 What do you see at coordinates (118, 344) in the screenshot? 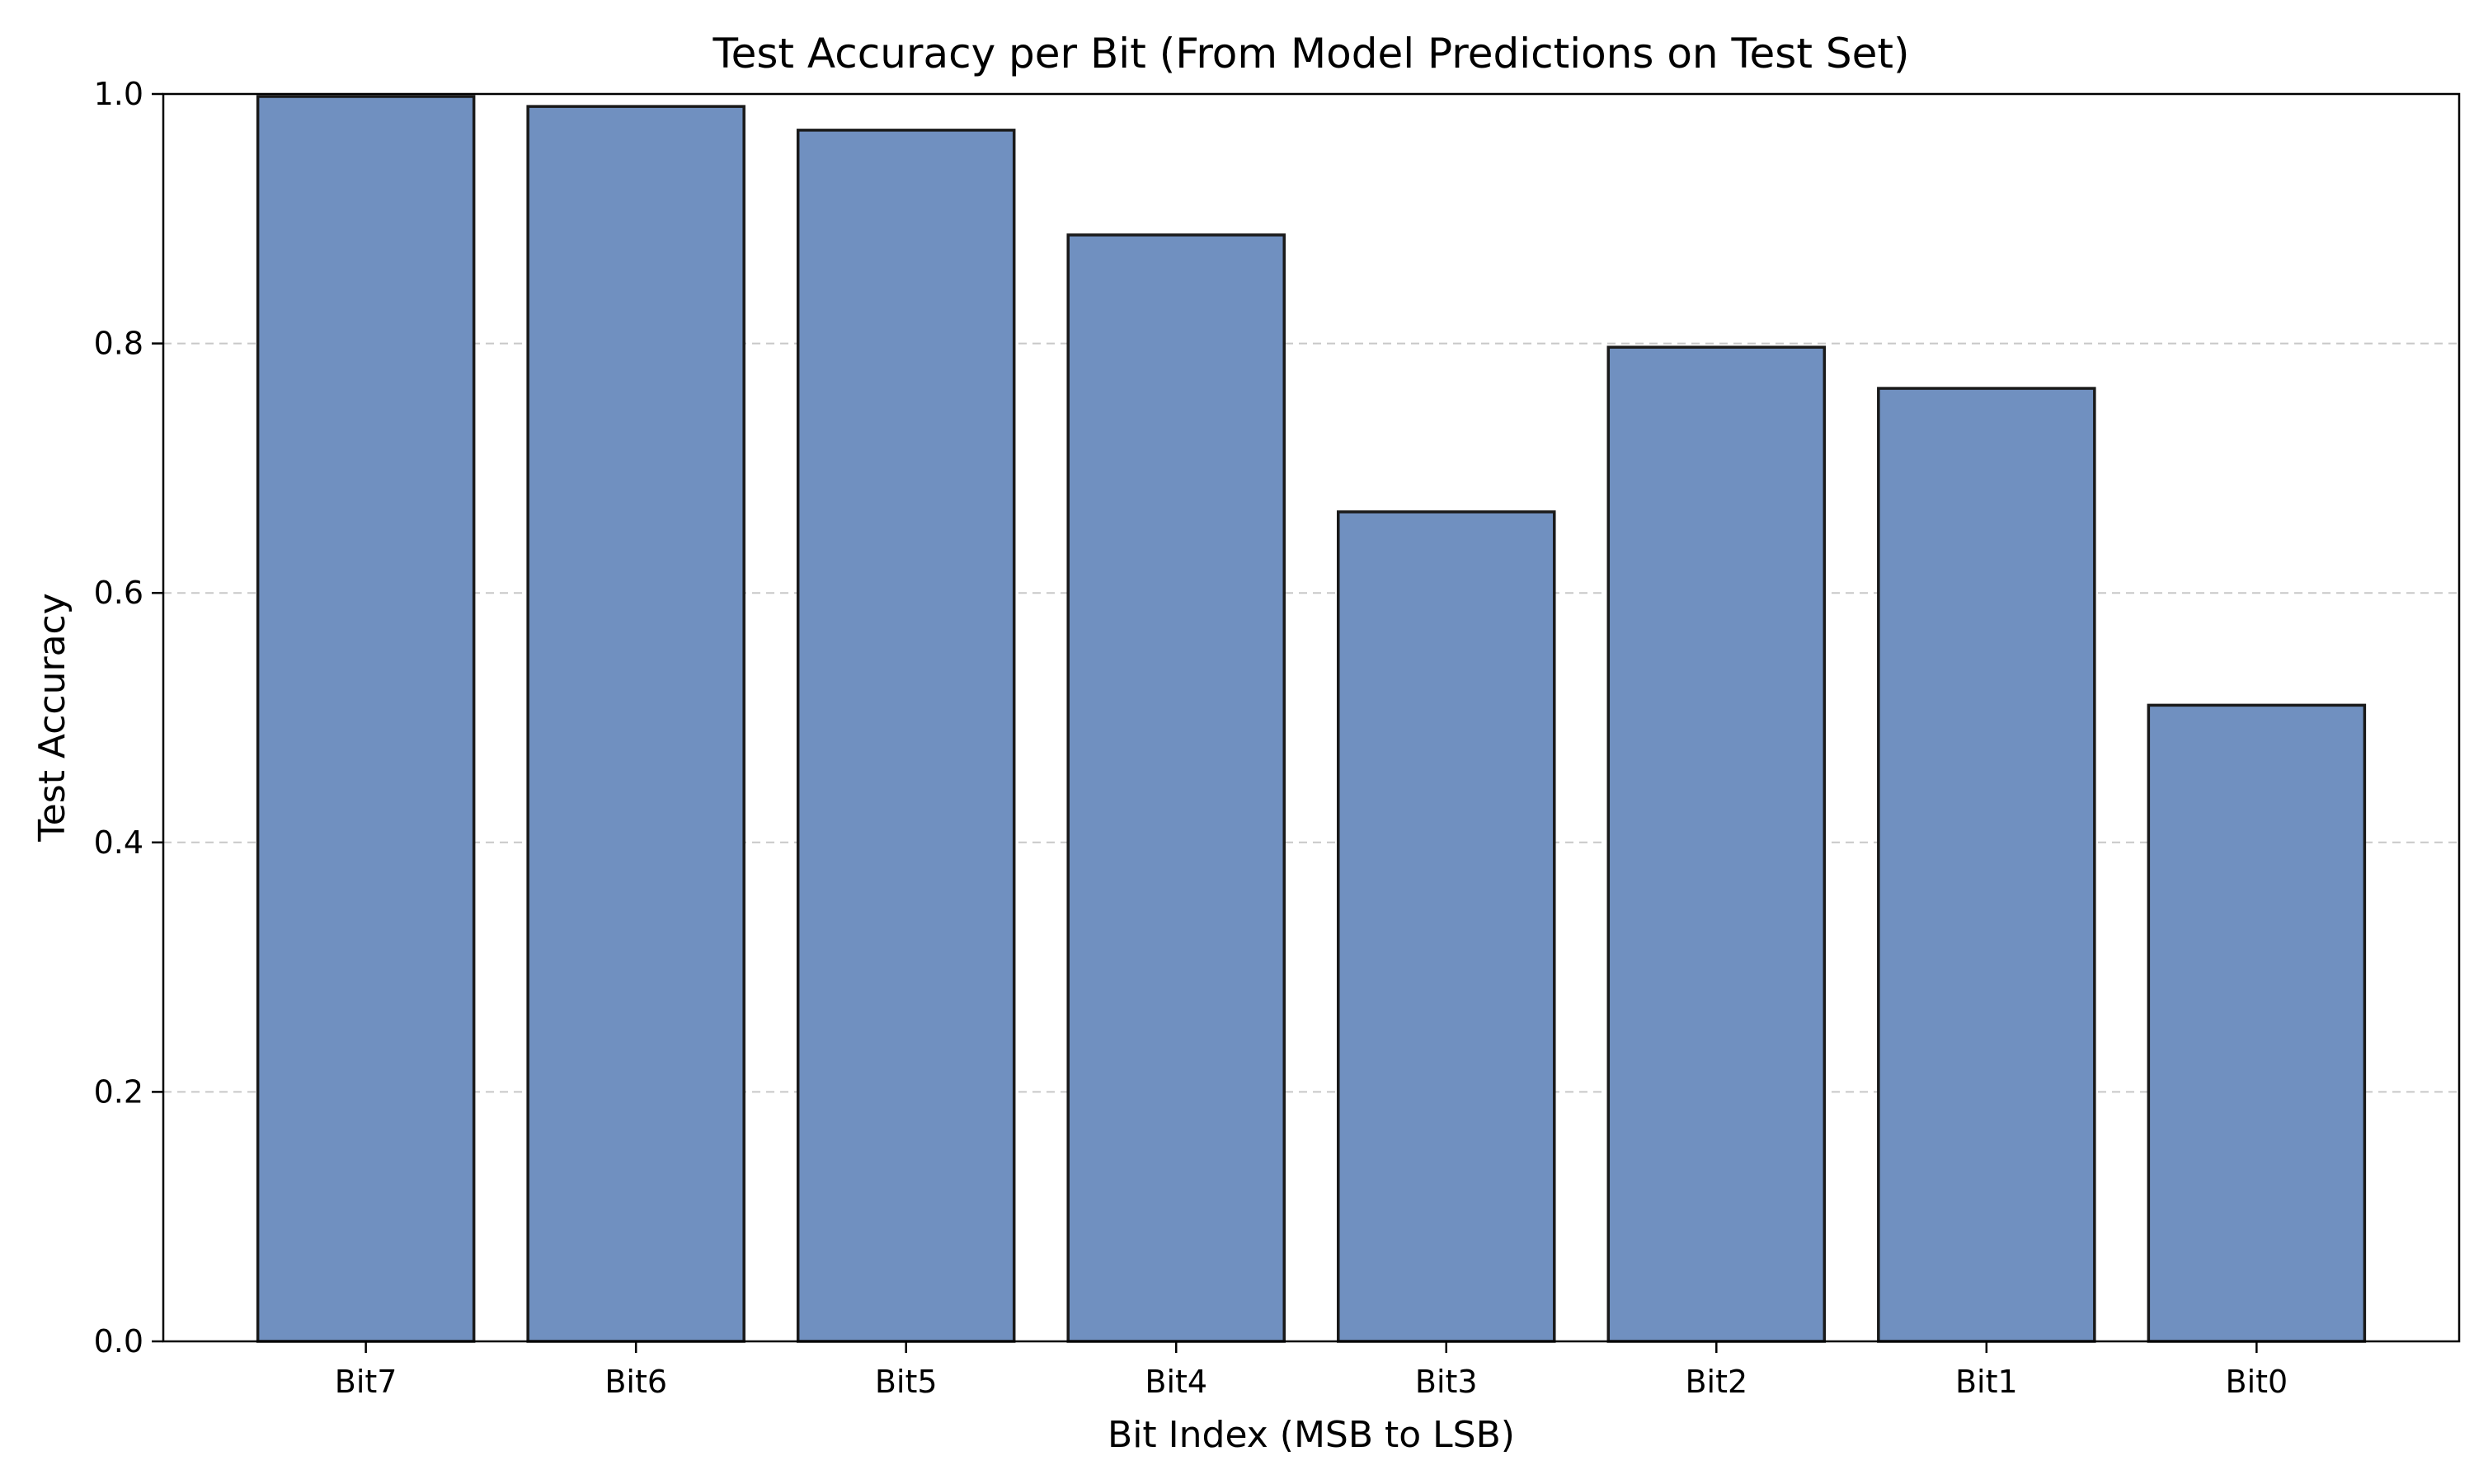
I see `y-tick-label: 0.8` at bounding box center [118, 344].